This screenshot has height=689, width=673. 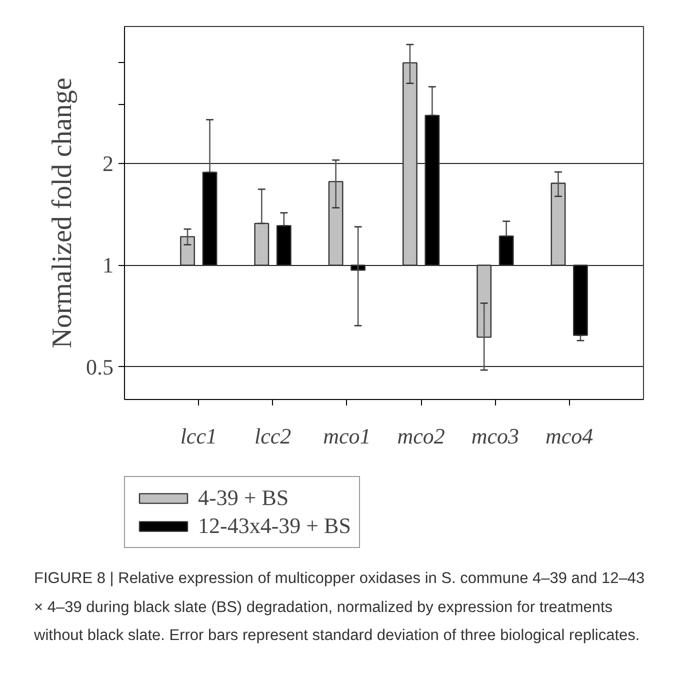 What do you see at coordinates (273, 436) in the screenshot?
I see `x-tick-label: lcc2` at bounding box center [273, 436].